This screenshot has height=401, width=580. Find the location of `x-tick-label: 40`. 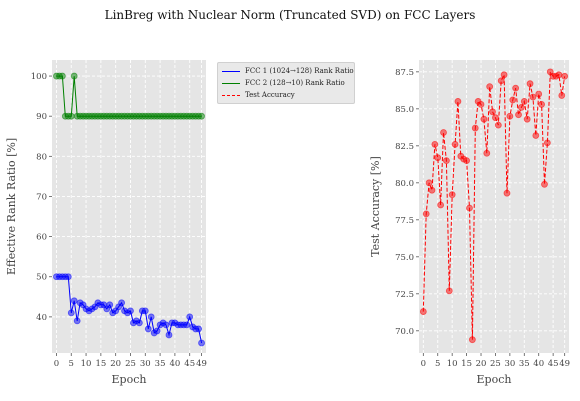

x-tick-label: 40 is located at coordinates (174, 364).